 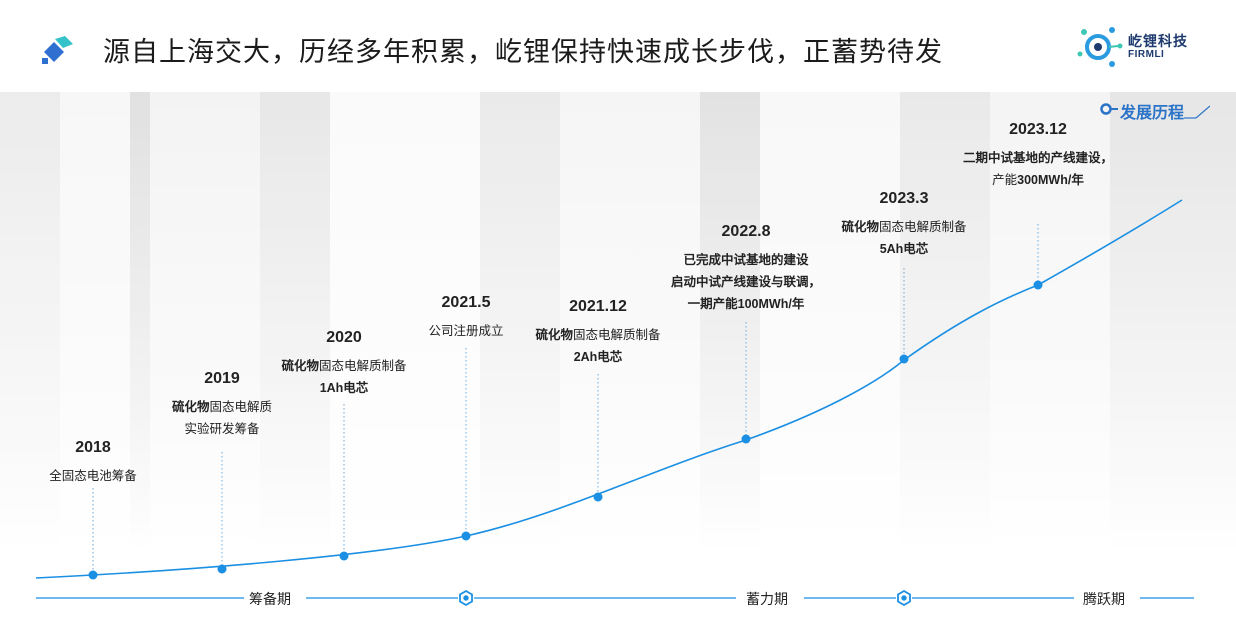 What do you see at coordinates (1152, 113) in the screenshot?
I see `section-tag-label: 发展历程` at bounding box center [1152, 113].